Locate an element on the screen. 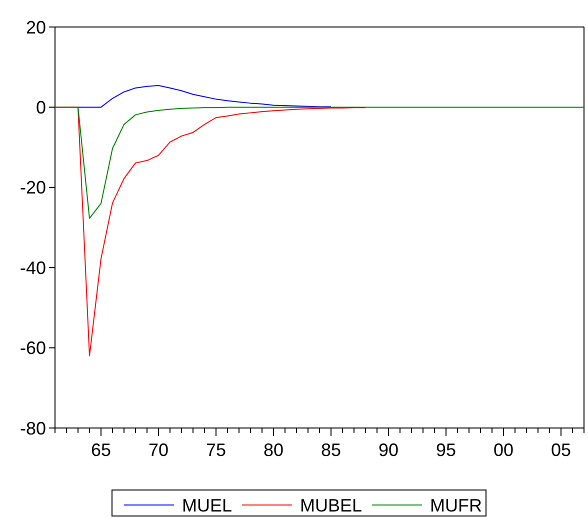 This screenshot has width=588, height=518. x-tick-label: 85 is located at coordinates (331, 450).